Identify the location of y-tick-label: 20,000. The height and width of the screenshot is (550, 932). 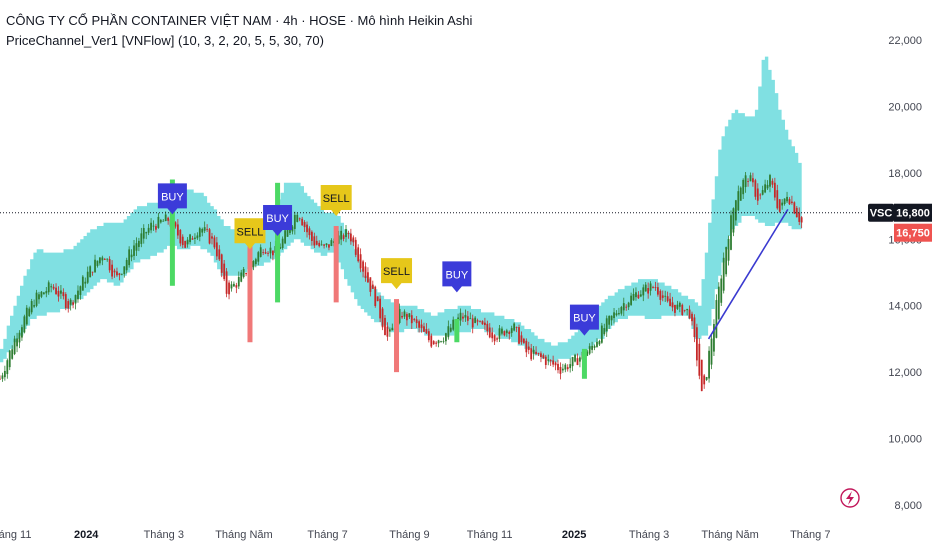
(905, 107).